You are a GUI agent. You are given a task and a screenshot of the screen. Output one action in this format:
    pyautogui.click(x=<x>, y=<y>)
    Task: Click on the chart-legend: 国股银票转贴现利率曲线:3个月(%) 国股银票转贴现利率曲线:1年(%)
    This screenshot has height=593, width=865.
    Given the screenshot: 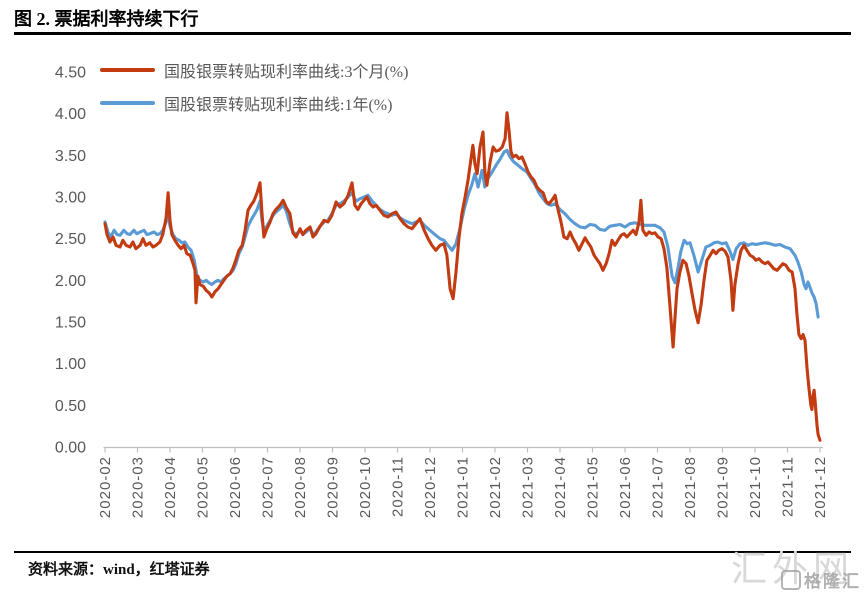 What is the action you would take?
    pyautogui.click(x=254, y=91)
    